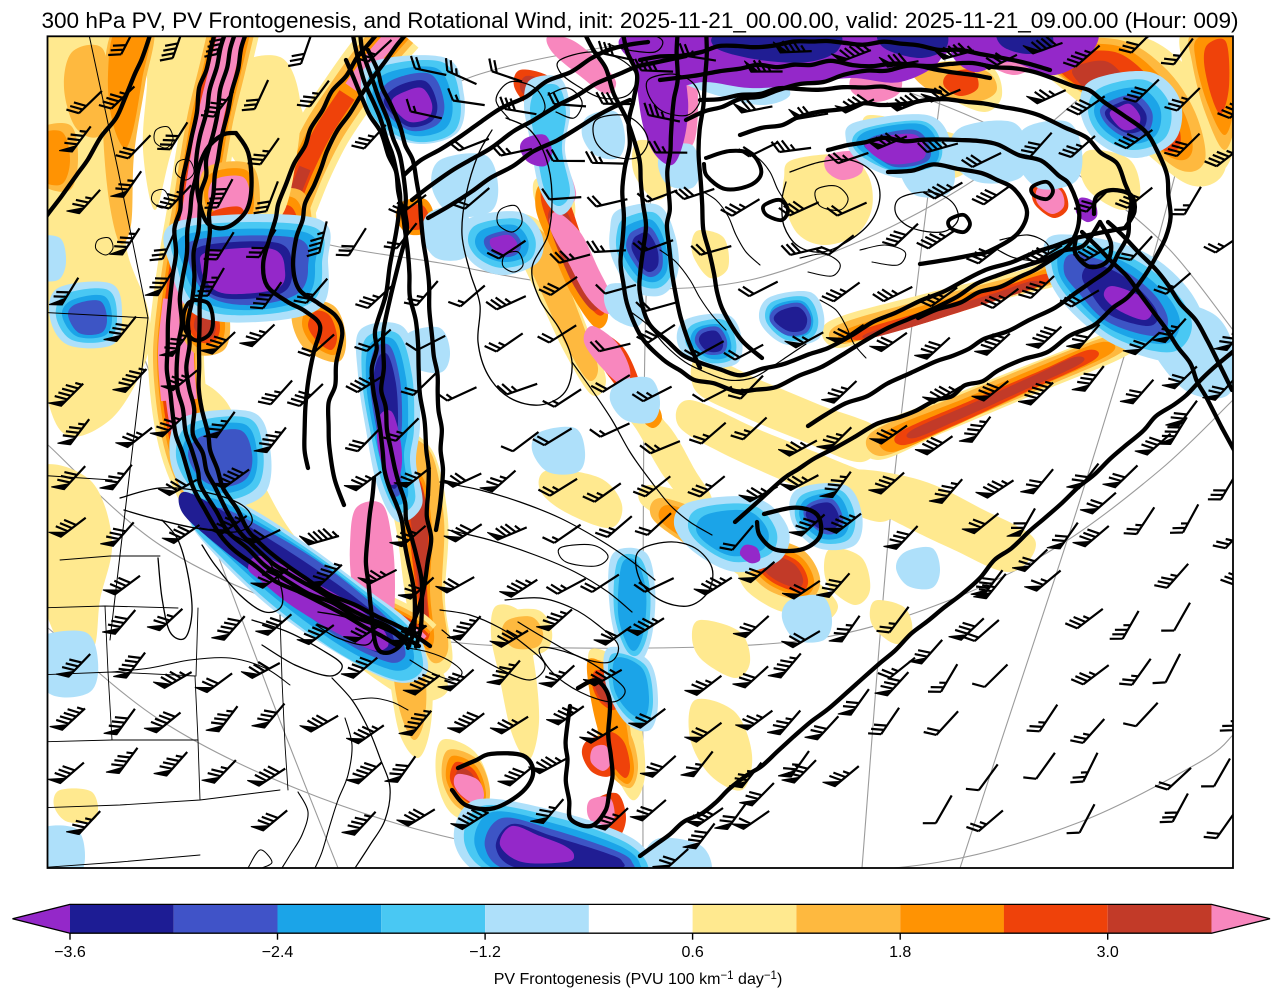  Describe the element at coordinates (70, 952) in the screenshot. I see `svg-text: −3.6` at that location.